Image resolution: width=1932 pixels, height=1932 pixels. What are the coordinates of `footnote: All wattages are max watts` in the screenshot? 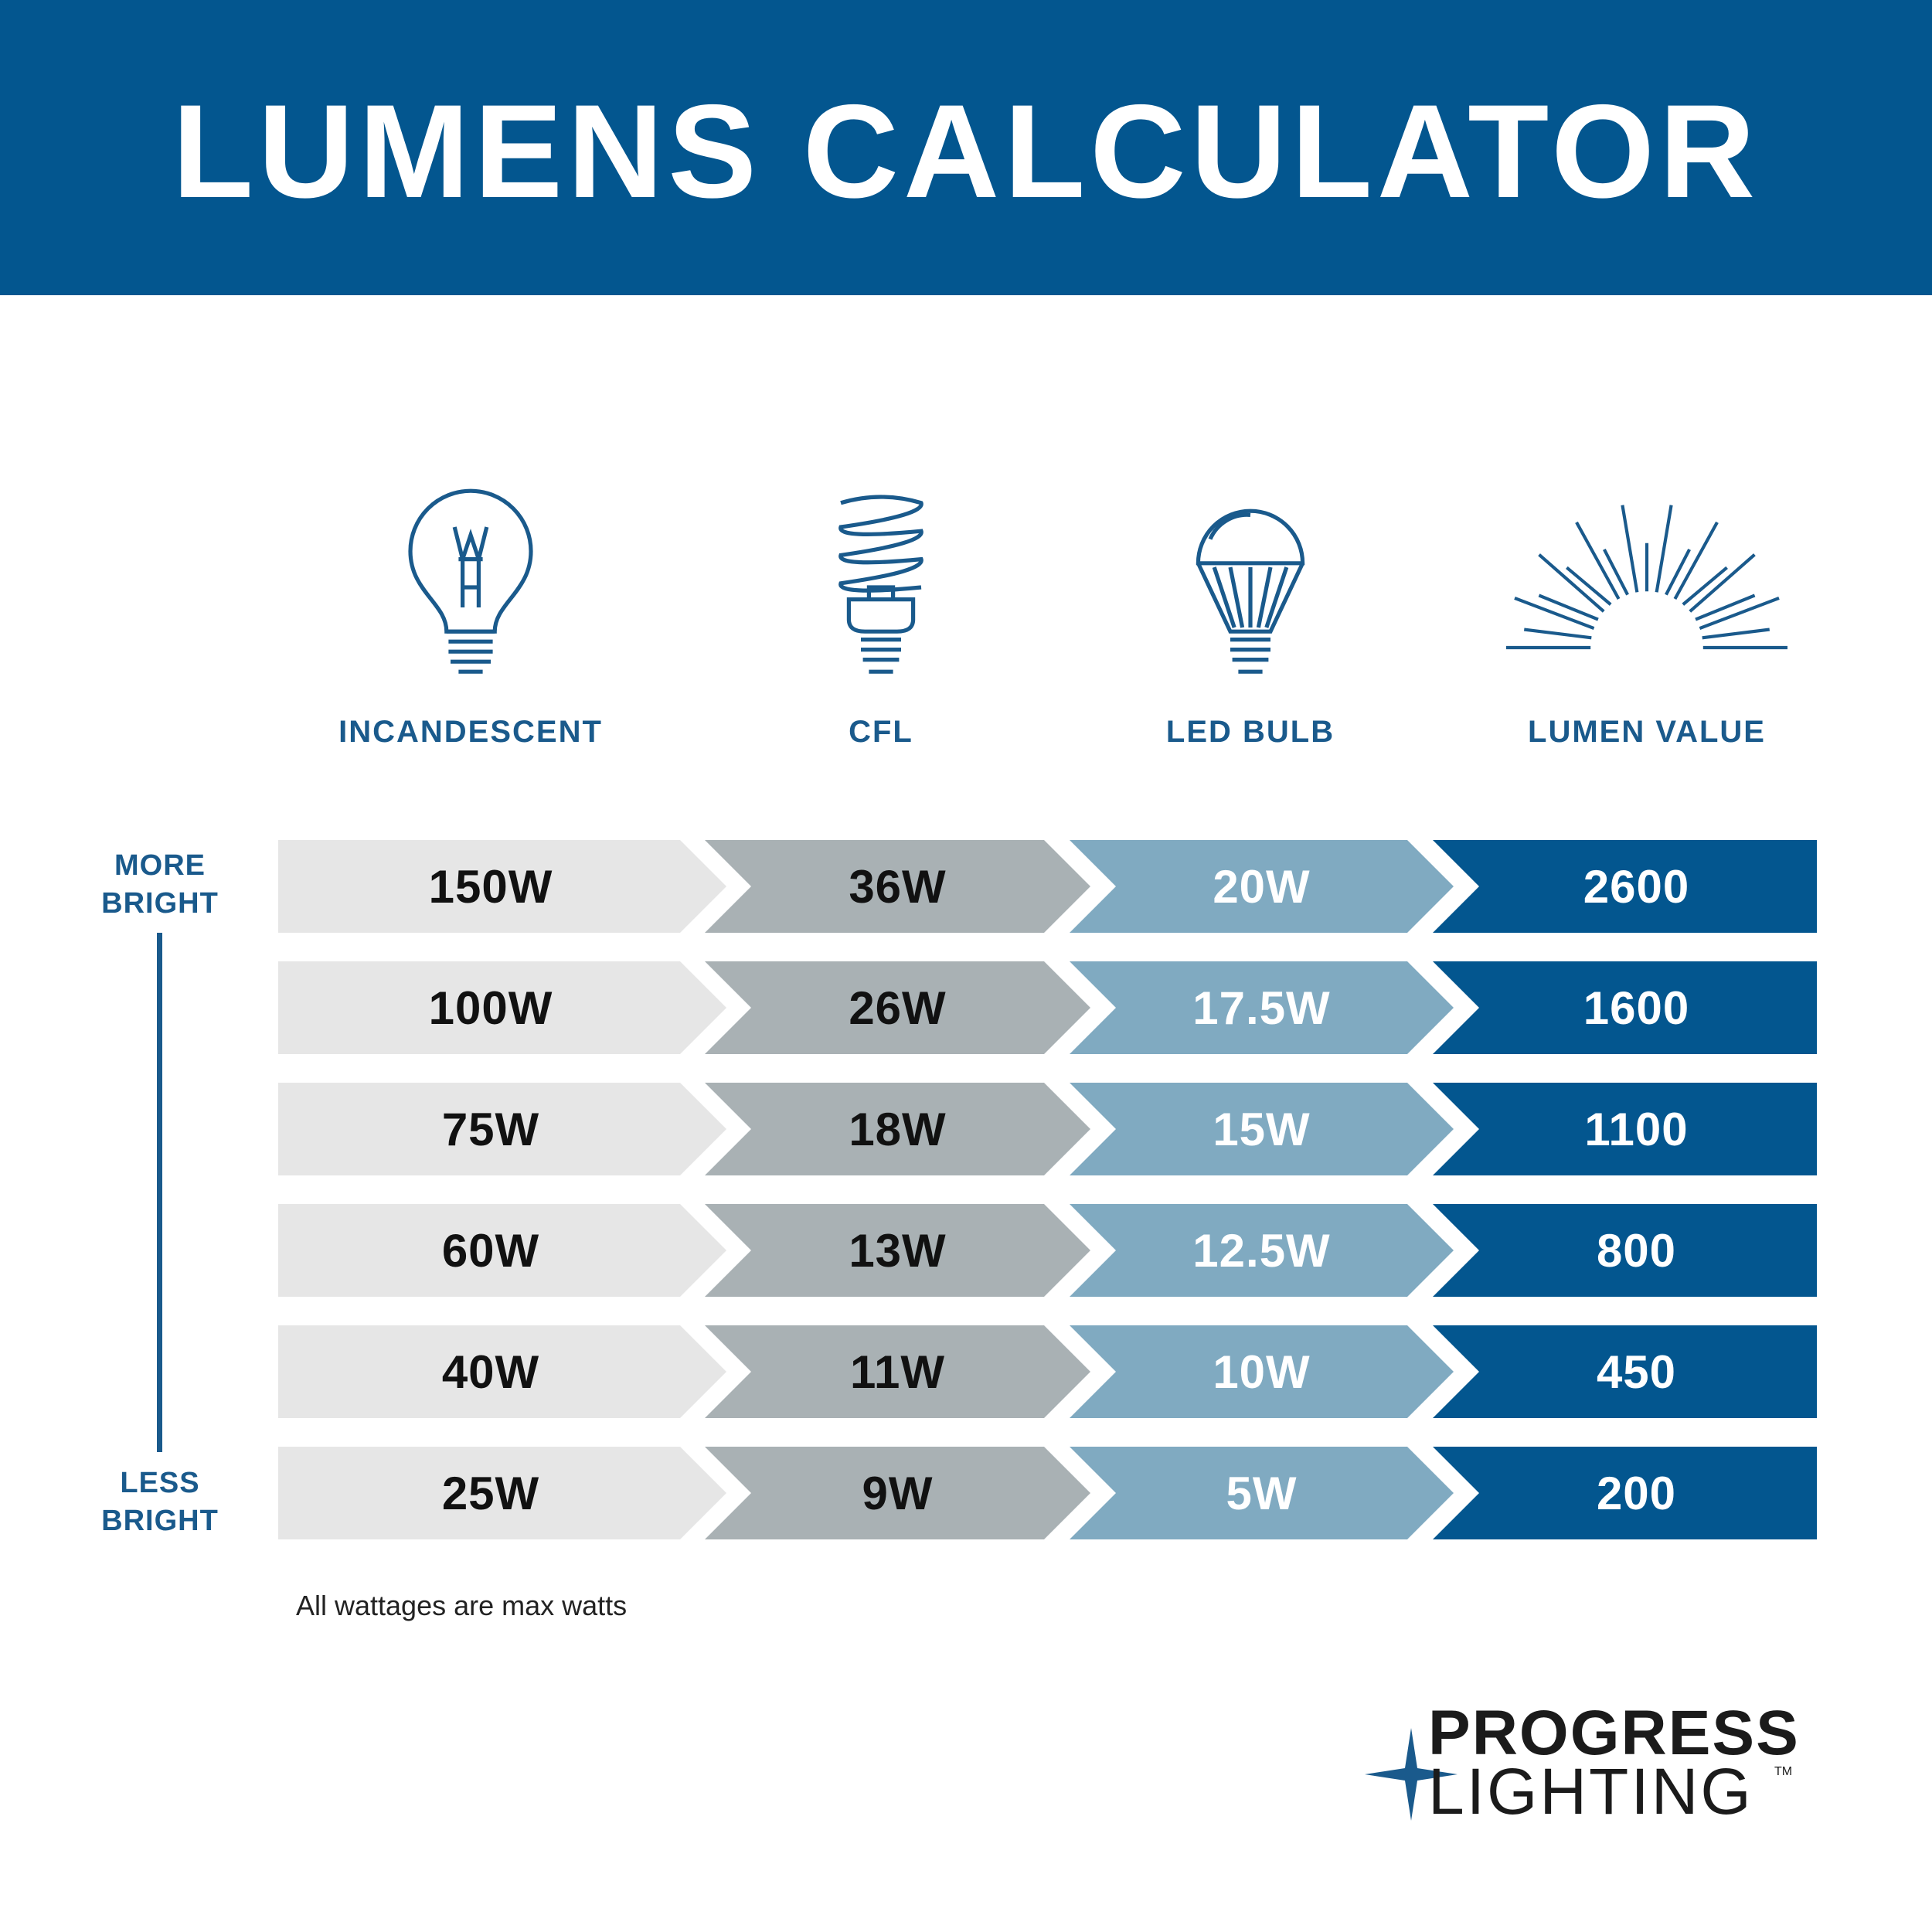 It's located at (462, 1605).